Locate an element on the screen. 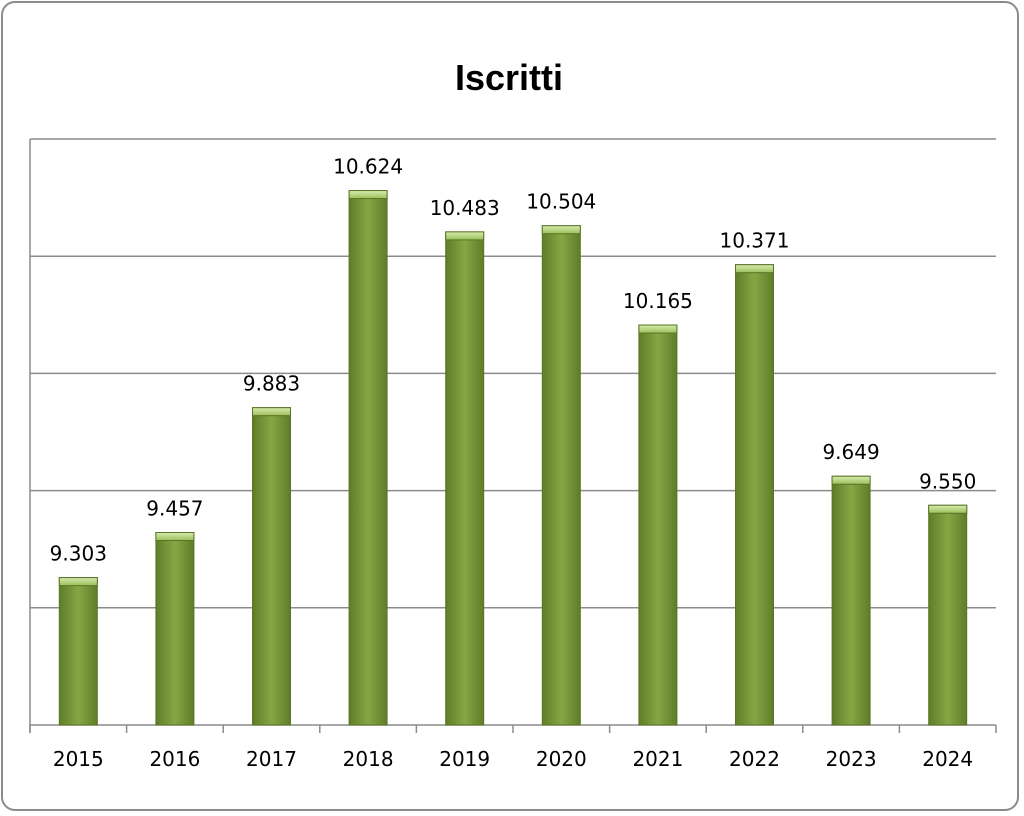 The width and height of the screenshot is (1024, 816). data-label: 9.550 is located at coordinates (947, 481).